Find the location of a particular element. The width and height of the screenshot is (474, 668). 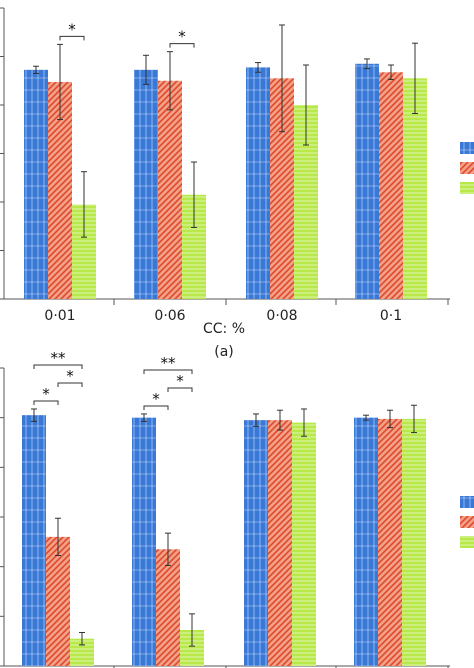

x-tick-label-a: 0·01 is located at coordinates (59, 316).